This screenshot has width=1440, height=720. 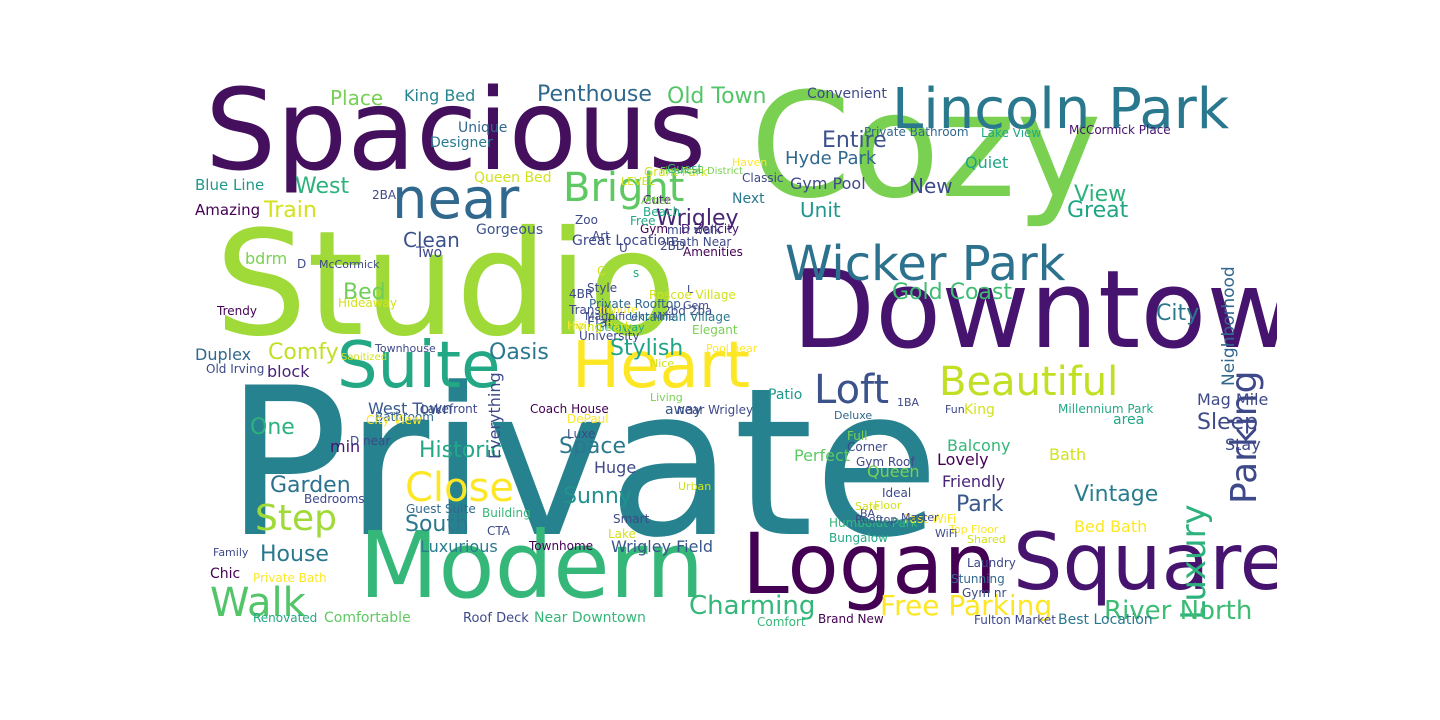 I want to click on cloud-word: Great, so click(x=1098, y=210).